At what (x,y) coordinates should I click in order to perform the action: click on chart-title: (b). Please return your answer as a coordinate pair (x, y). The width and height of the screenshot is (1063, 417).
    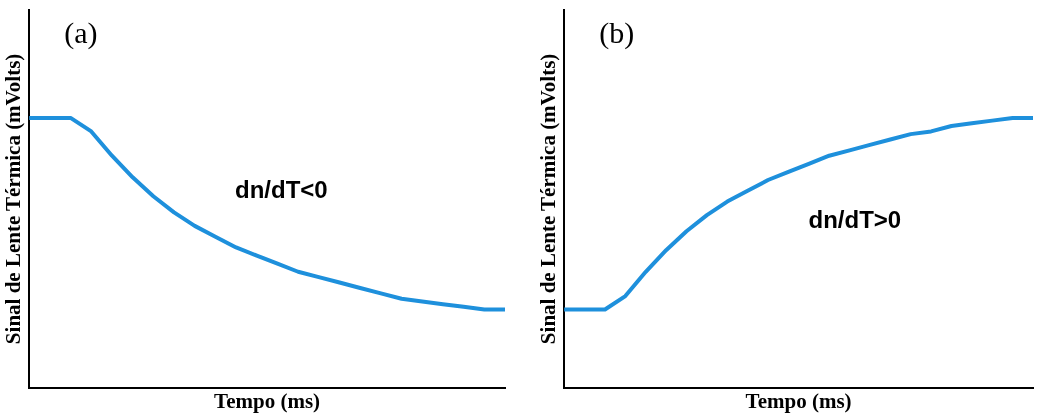
    Looking at the image, I should click on (617, 32).